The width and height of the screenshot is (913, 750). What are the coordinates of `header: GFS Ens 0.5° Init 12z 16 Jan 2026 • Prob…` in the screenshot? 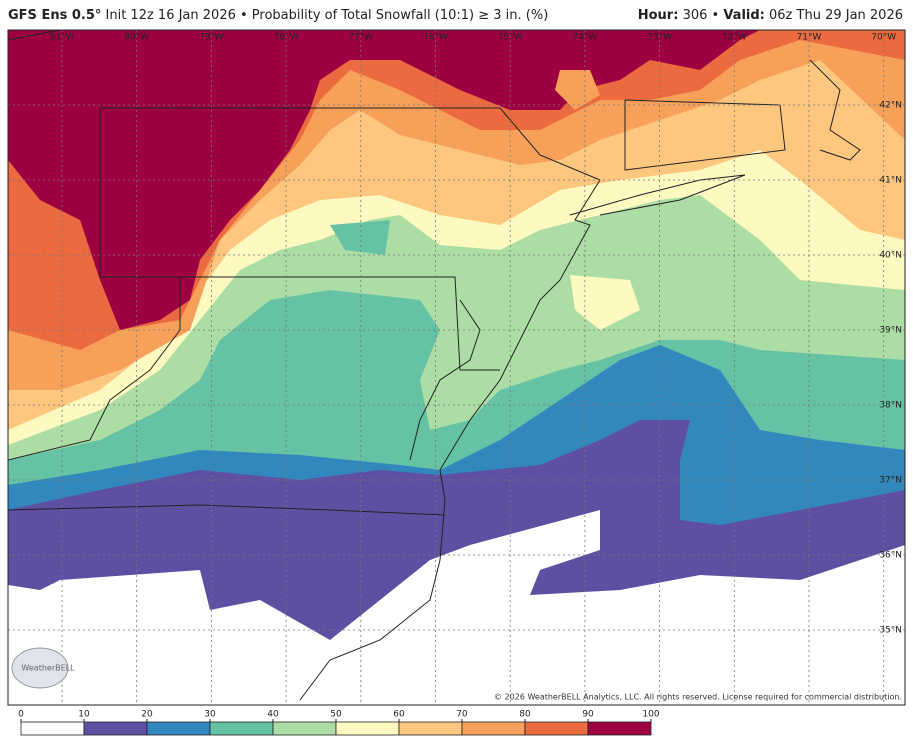 It's located at (456, 15).